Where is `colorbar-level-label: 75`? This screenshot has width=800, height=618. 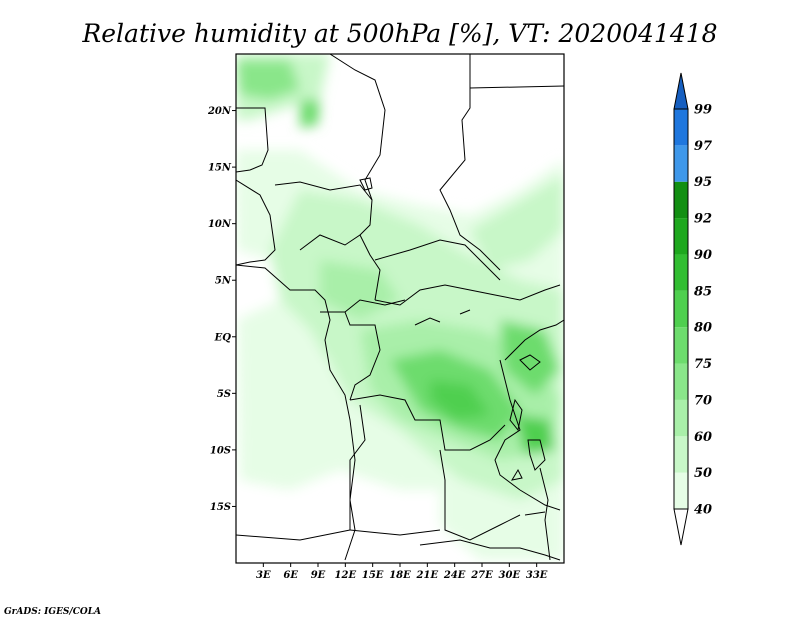
colorbar-level-label: 75 is located at coordinates (703, 364).